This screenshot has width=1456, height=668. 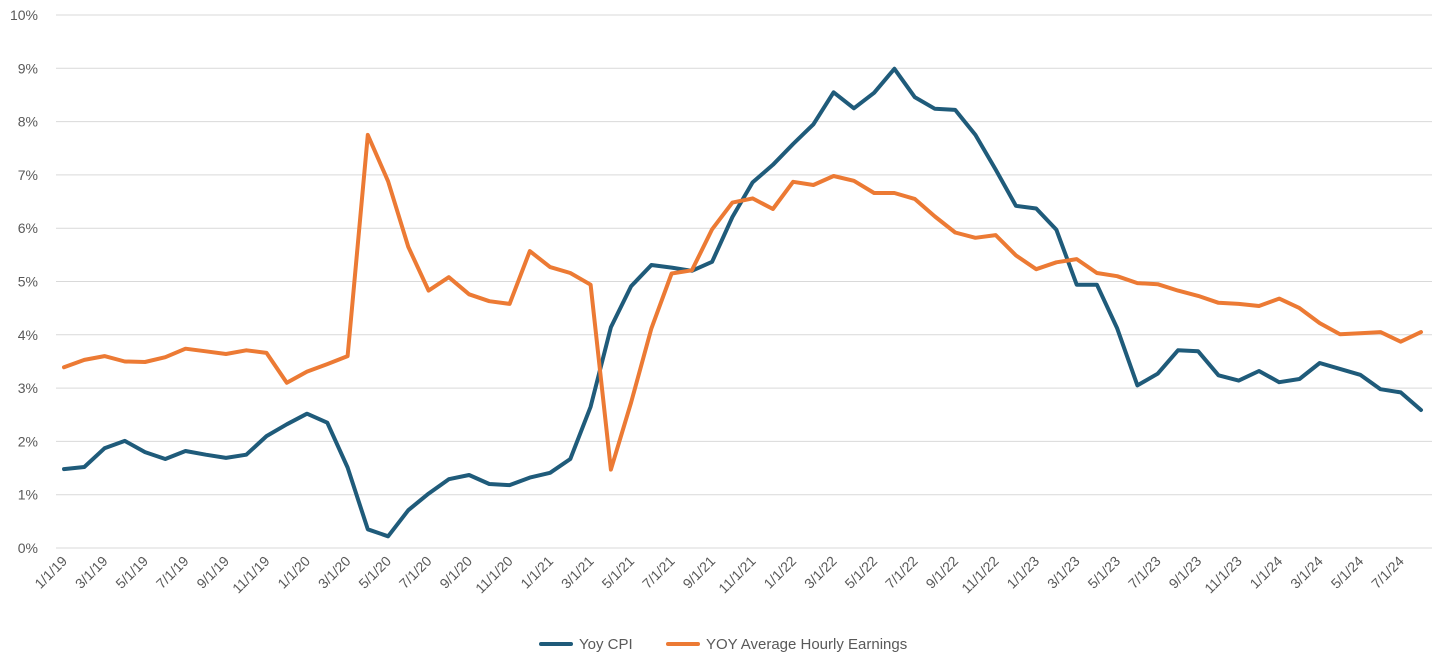 What do you see at coordinates (415, 572) in the screenshot?
I see `x-tick-label: 7/1/20` at bounding box center [415, 572].